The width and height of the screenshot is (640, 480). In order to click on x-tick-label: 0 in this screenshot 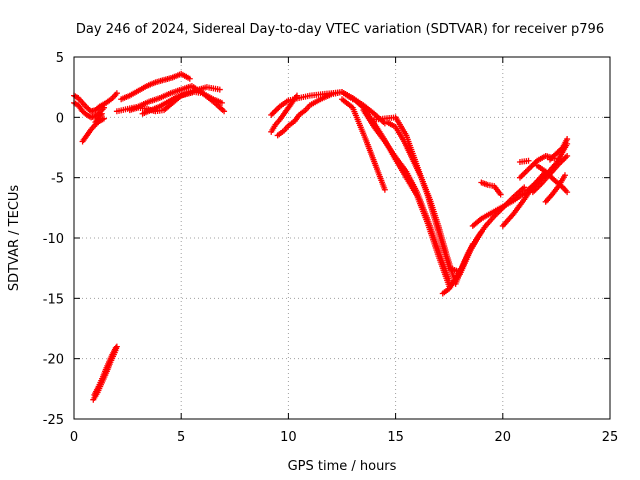, I will do `click(74, 437)`.